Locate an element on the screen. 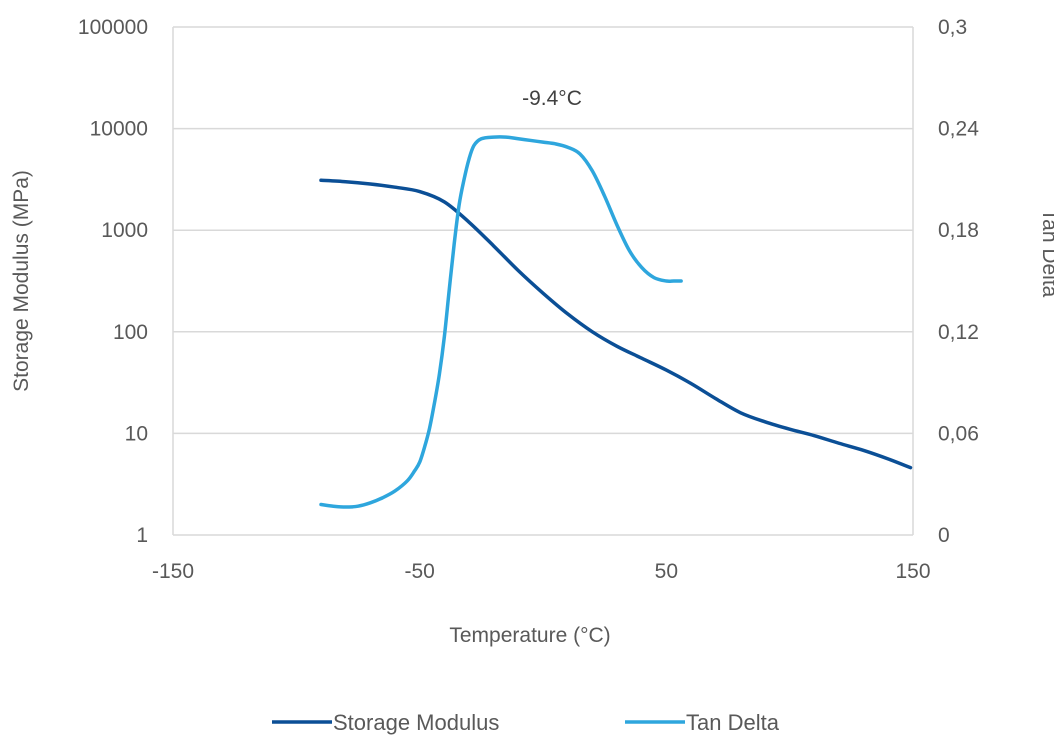 The image size is (1054, 738). y-axis-right-title: Tan Delta is located at coordinates (1046, 253).